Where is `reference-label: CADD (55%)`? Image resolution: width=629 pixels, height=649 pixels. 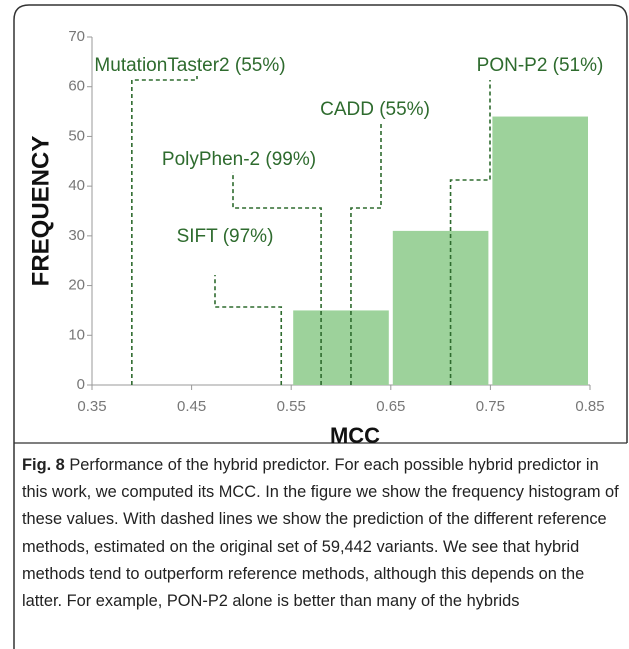
reference-label: CADD (55%) is located at coordinates (375, 109).